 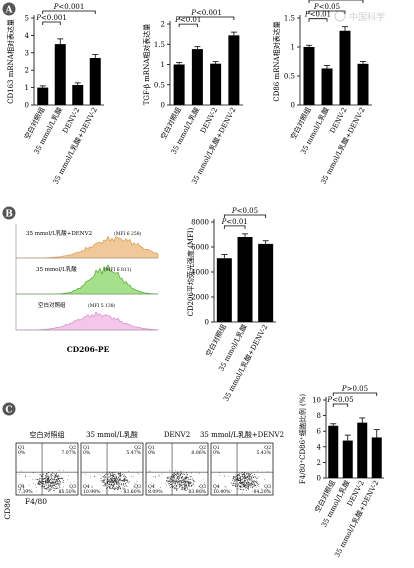 I want to click on histogram-curve, so click(x=87, y=321).